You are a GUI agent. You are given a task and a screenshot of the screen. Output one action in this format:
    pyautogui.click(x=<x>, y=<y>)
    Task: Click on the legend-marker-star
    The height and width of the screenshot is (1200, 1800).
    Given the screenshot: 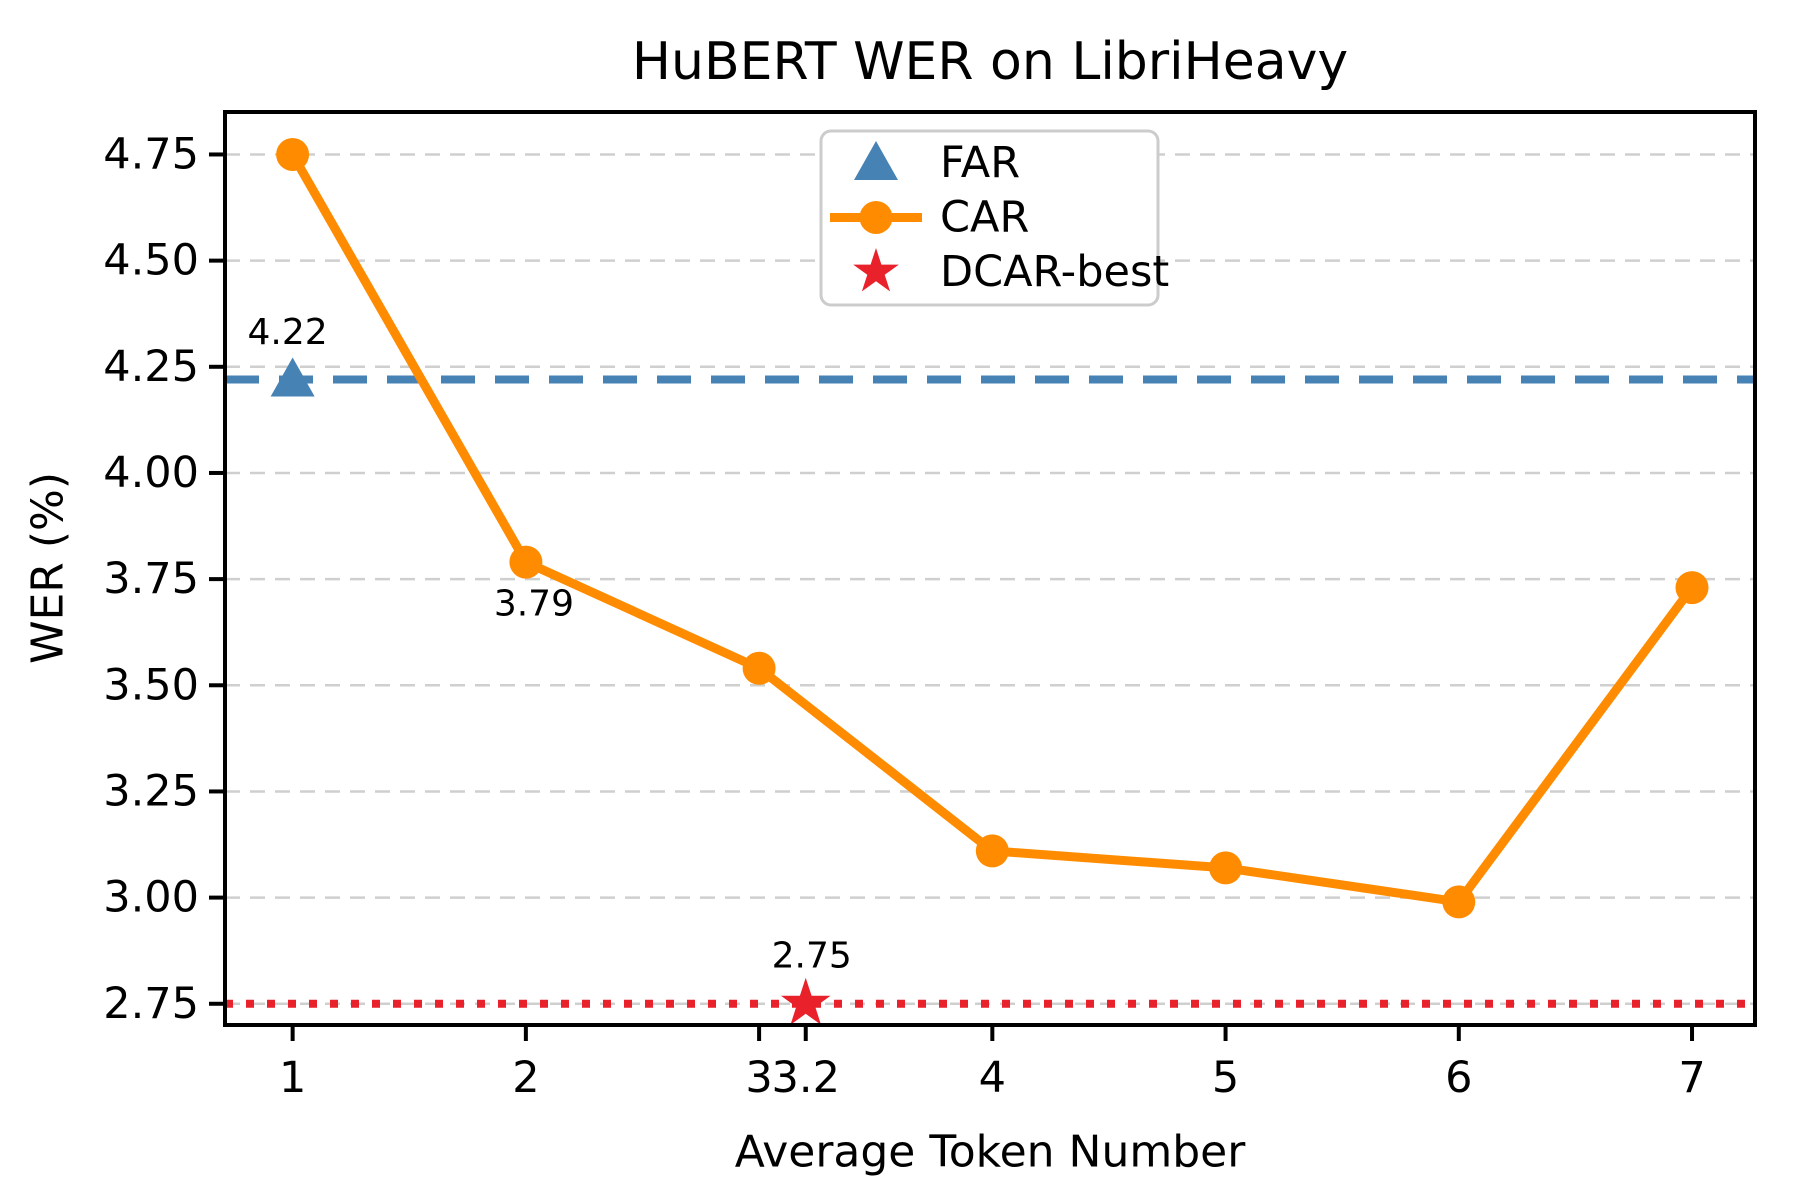 What is the action you would take?
    pyautogui.click(x=876, y=270)
    